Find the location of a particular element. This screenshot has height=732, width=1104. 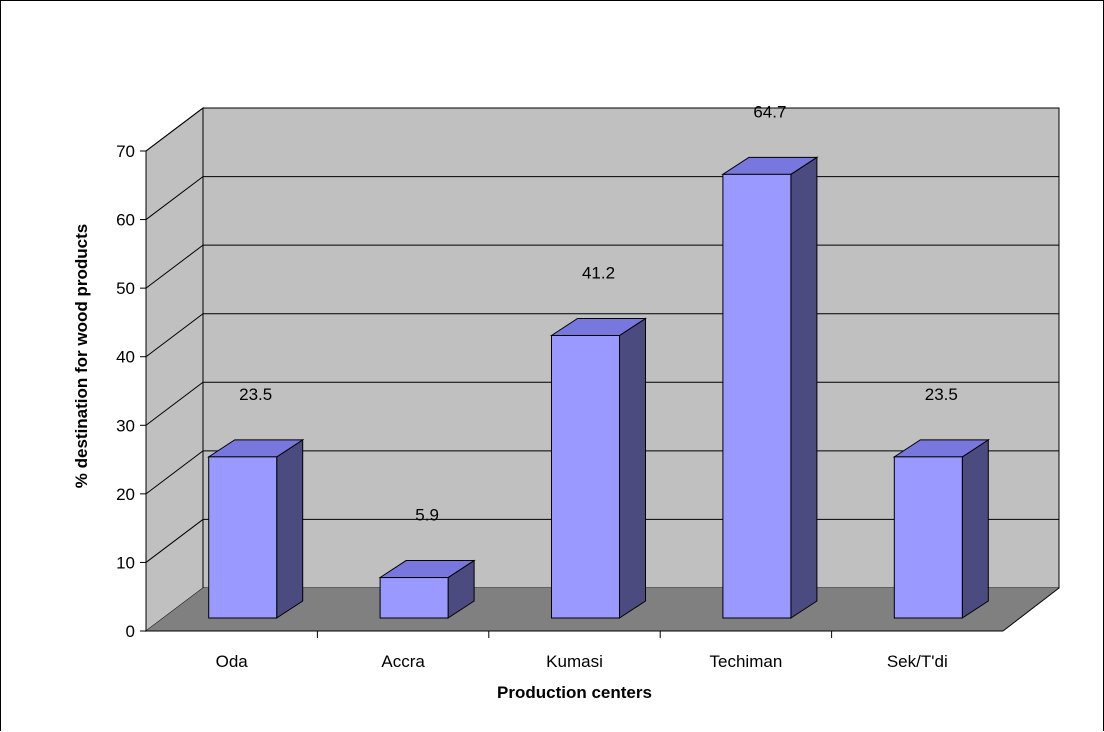

y-axis-title: % destination for wood products is located at coordinates (81, 356).